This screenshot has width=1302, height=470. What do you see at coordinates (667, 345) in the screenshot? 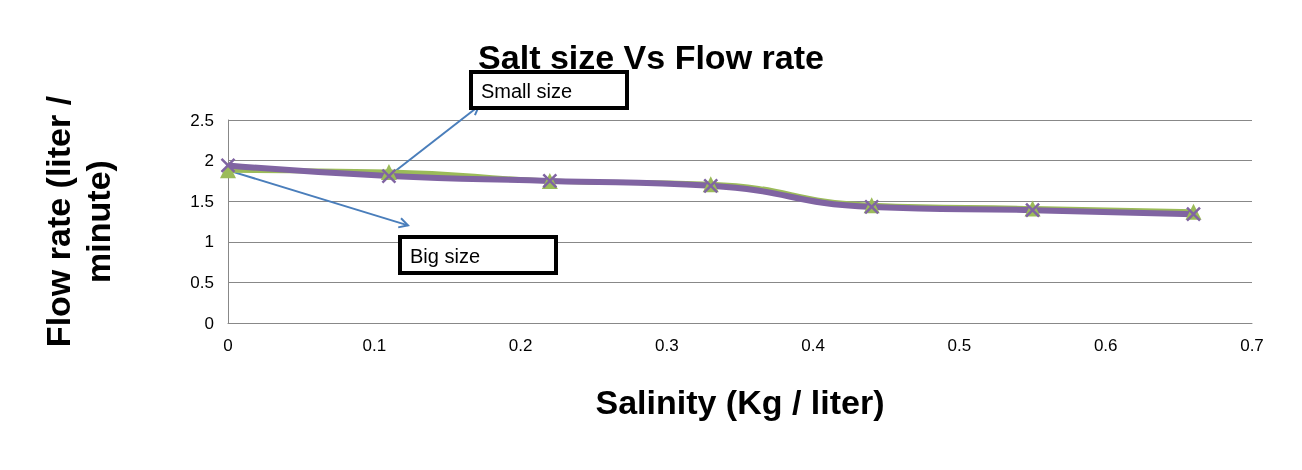
I see `x-tick-label: 0.3` at bounding box center [667, 345].